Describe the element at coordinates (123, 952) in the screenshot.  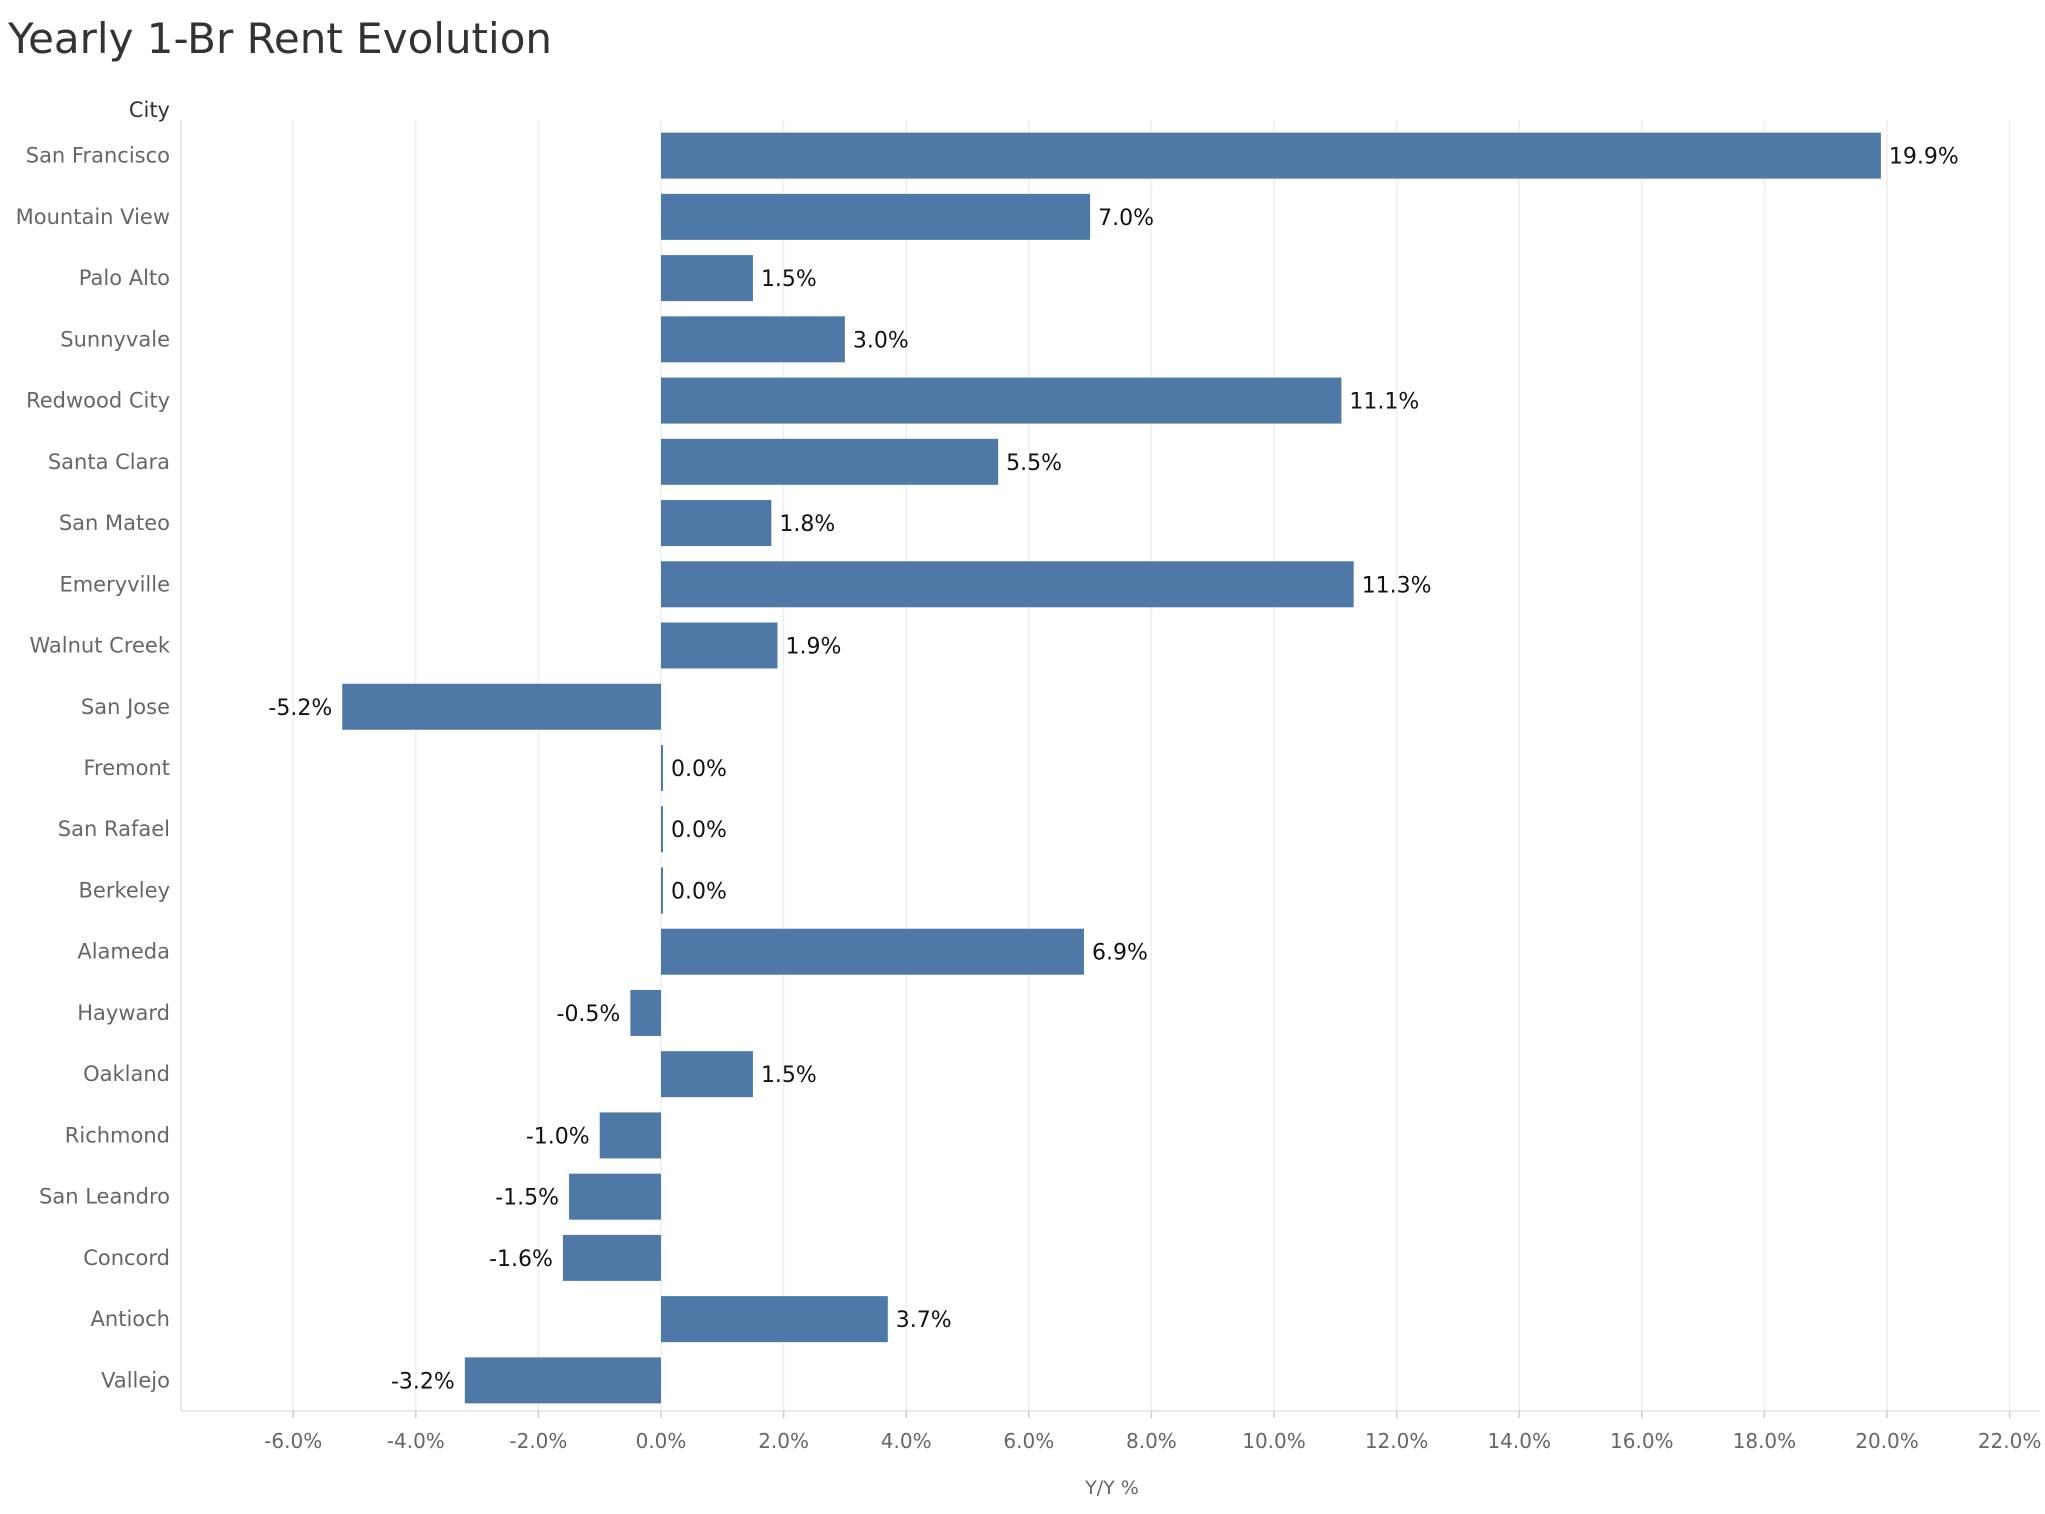
I see `category-label: Alameda` at that location.